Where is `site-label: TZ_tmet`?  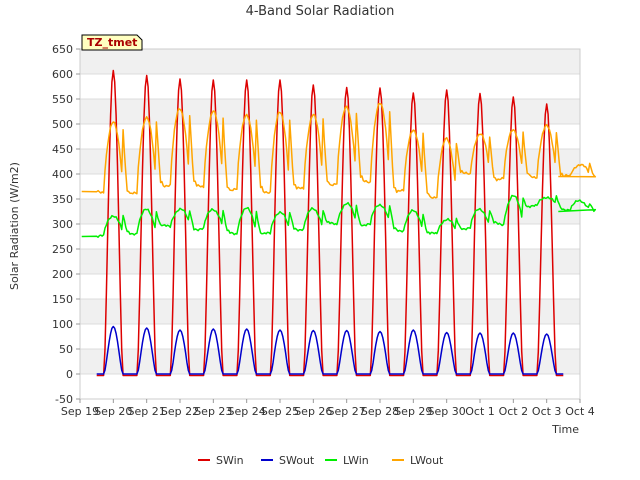
site-label: TZ_tmet is located at coordinates (112, 42).